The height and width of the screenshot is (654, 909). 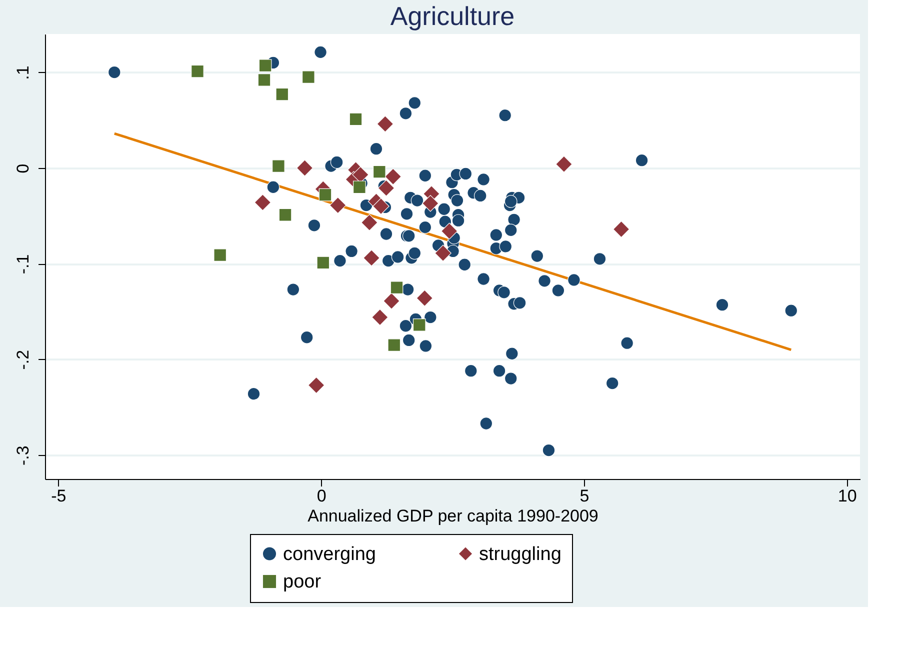 I want to click on y-tick-label: 0, so click(x=23, y=169).